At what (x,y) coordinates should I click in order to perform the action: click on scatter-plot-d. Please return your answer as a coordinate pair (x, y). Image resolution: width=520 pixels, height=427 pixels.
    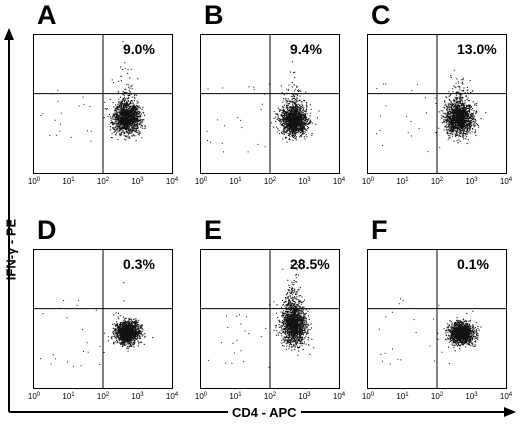
    Looking at the image, I should click on (103, 319).